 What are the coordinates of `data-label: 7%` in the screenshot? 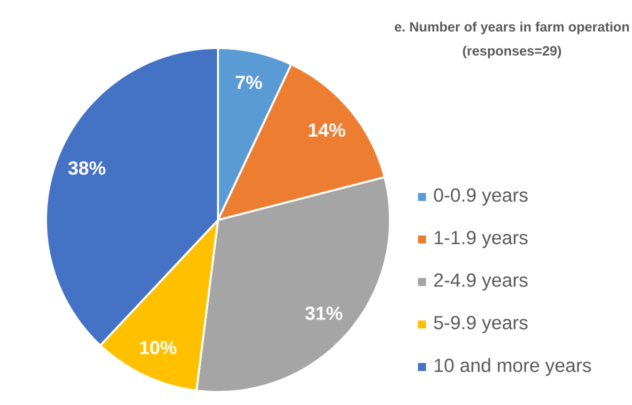 It's located at (249, 83).